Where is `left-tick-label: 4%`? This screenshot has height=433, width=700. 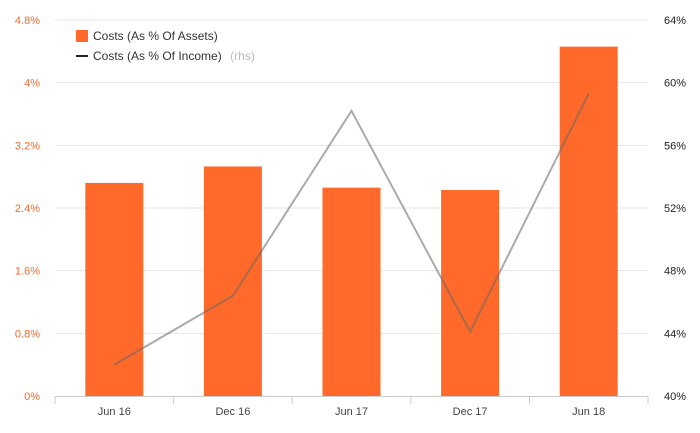
left-tick-label: 4% is located at coordinates (32, 84).